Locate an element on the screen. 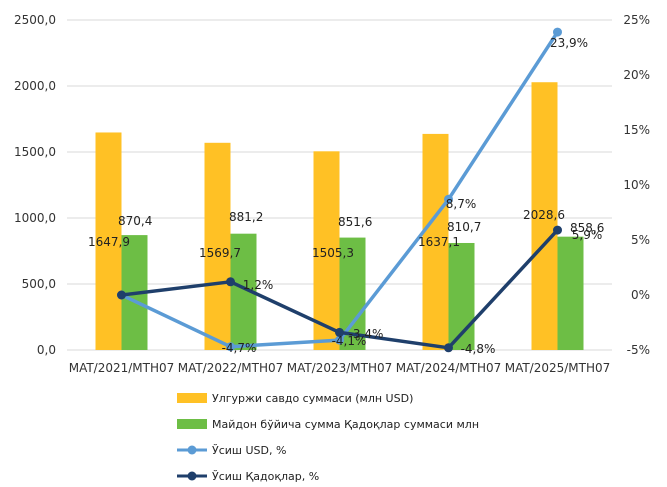 This screenshot has width=667, height=487. legend-label: Майдон бўйича сумма Қадоқлар суммаси млн is located at coordinates (345, 424).